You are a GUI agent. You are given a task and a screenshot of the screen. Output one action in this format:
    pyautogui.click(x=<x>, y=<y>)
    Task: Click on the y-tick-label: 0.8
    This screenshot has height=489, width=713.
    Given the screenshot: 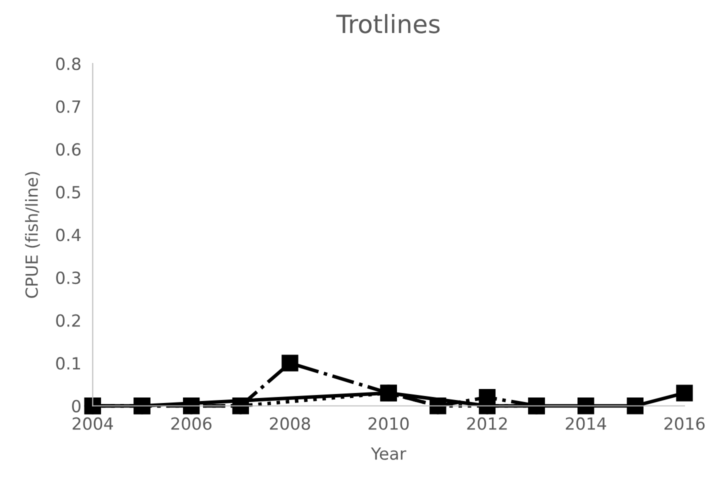 What is the action you would take?
    pyautogui.click(x=68, y=64)
    